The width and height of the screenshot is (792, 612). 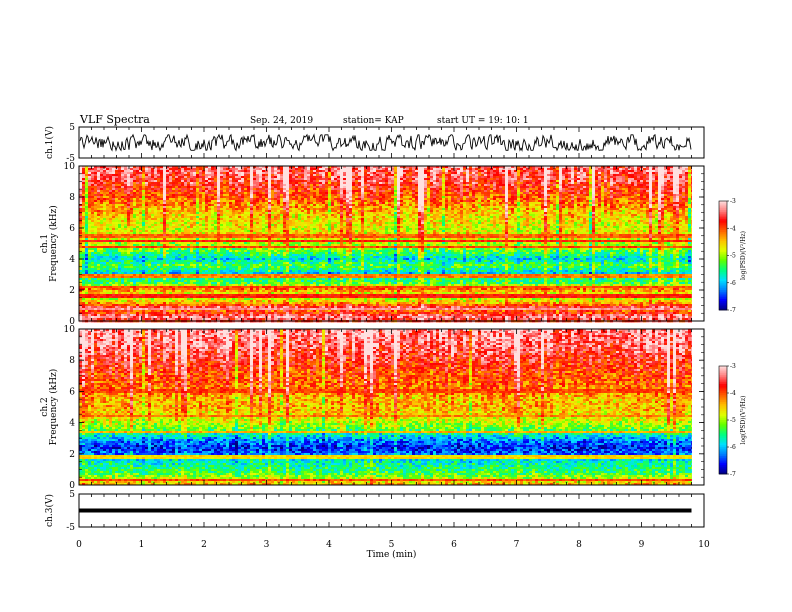 What do you see at coordinates (373, 121) in the screenshot?
I see `station-label: station= KAP` at bounding box center [373, 121].